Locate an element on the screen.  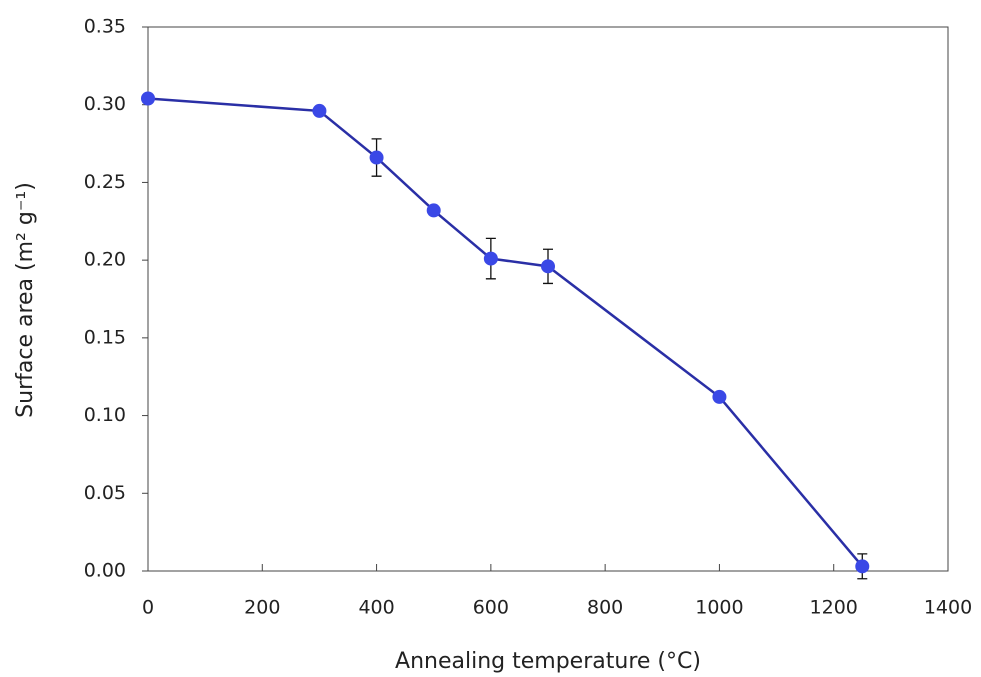
y-tick-label: 0.15 is located at coordinates (105, 337).